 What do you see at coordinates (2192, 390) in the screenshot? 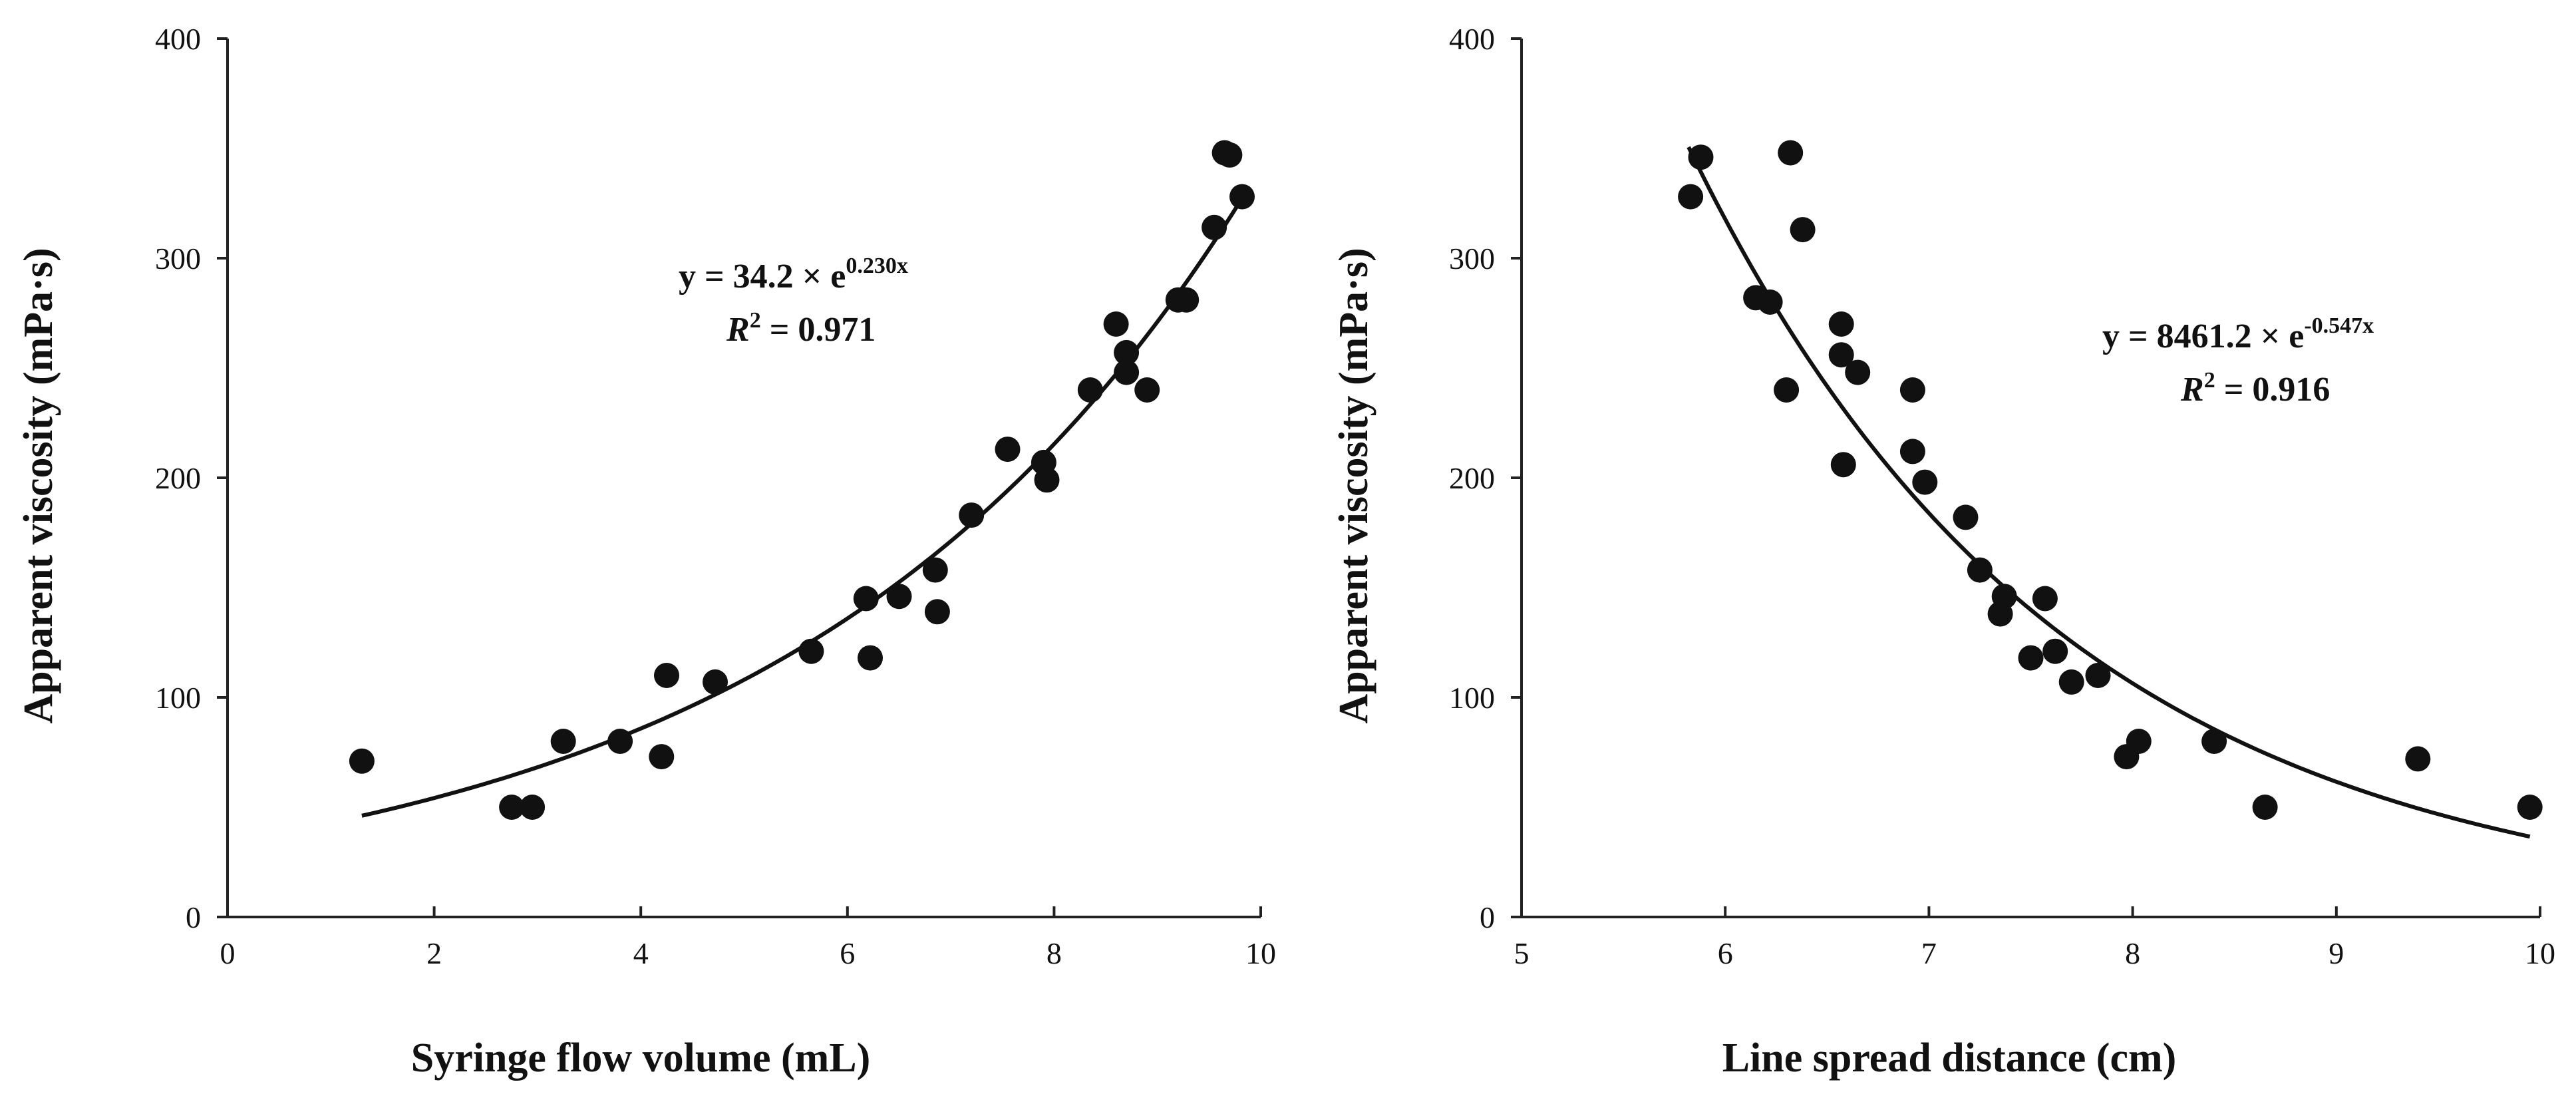
I see `right-r2-symbol: R` at bounding box center [2192, 390].